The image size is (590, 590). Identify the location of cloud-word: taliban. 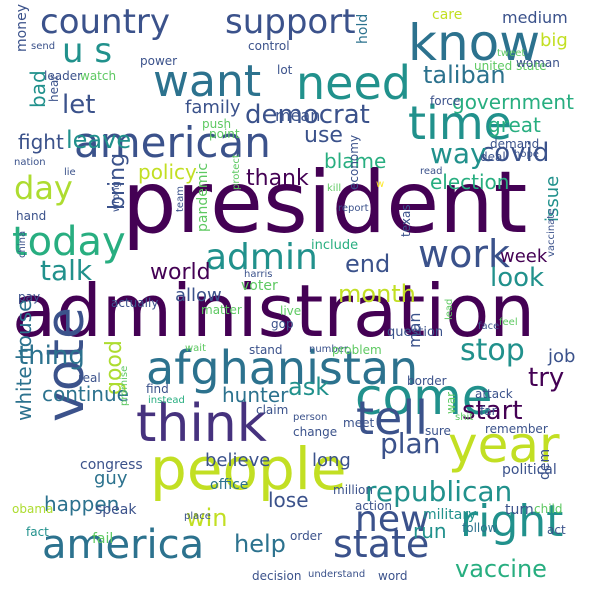
(464, 75).